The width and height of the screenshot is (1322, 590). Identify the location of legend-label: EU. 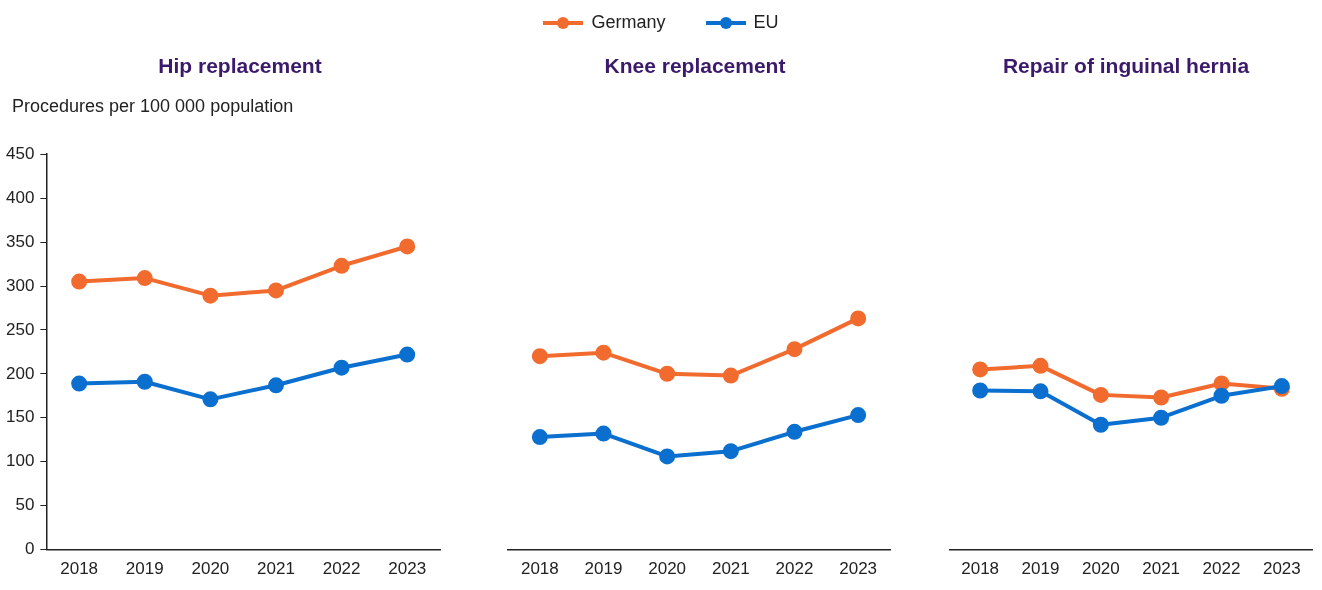
(766, 22).